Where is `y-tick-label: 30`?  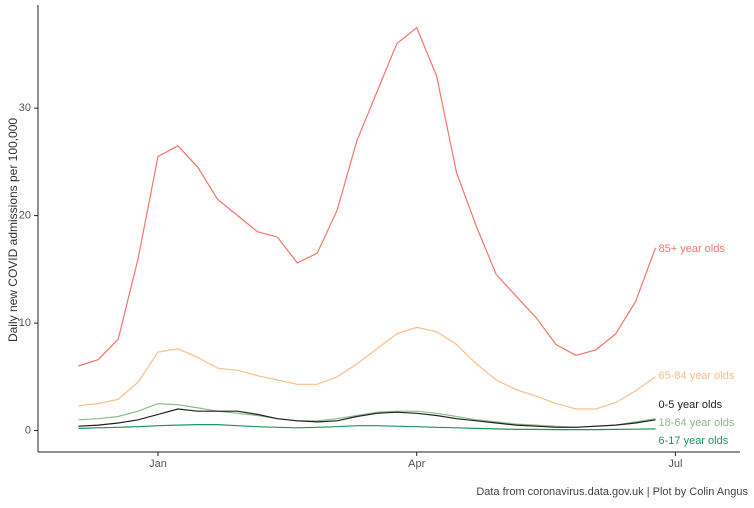 y-tick-label: 30 is located at coordinates (25, 108).